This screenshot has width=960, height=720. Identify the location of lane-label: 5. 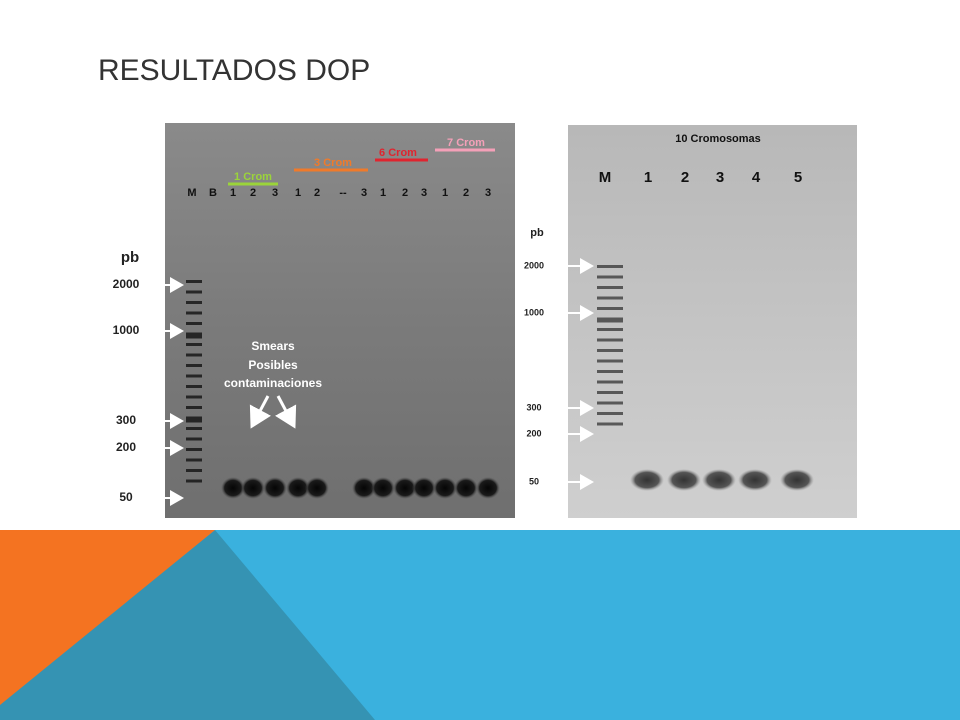
(798, 177).